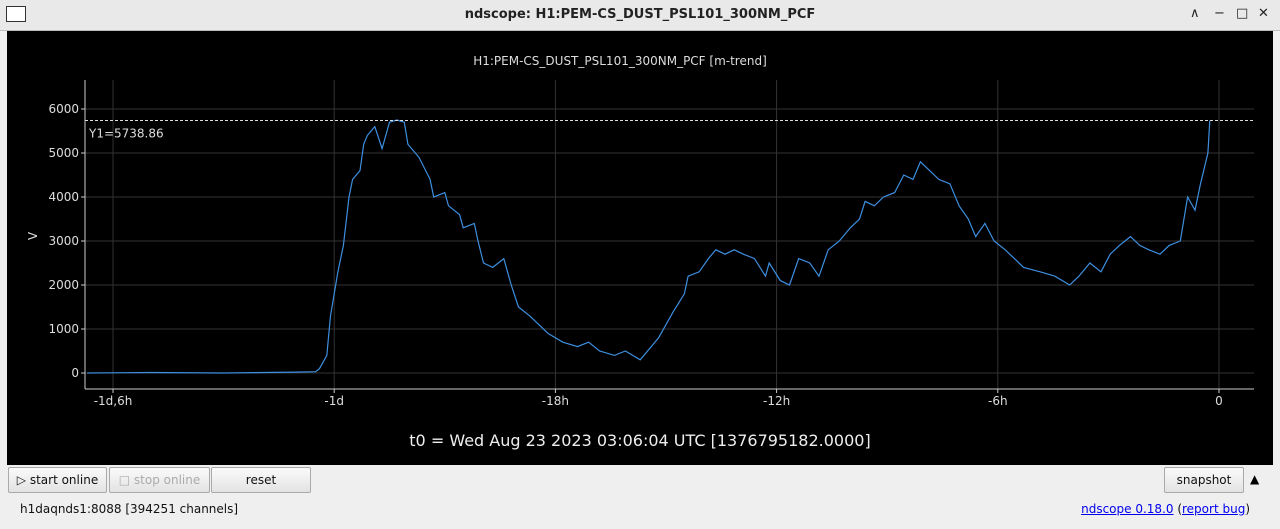 The image size is (1280, 529). Describe the element at coordinates (64, 480) in the screenshot. I see `button-label: start online` at that location.